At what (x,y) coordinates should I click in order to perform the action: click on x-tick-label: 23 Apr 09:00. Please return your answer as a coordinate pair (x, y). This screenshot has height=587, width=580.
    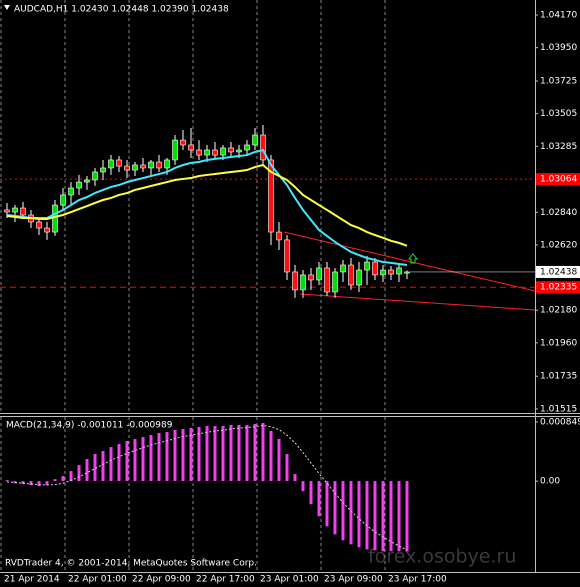
    Looking at the image, I should click on (353, 580).